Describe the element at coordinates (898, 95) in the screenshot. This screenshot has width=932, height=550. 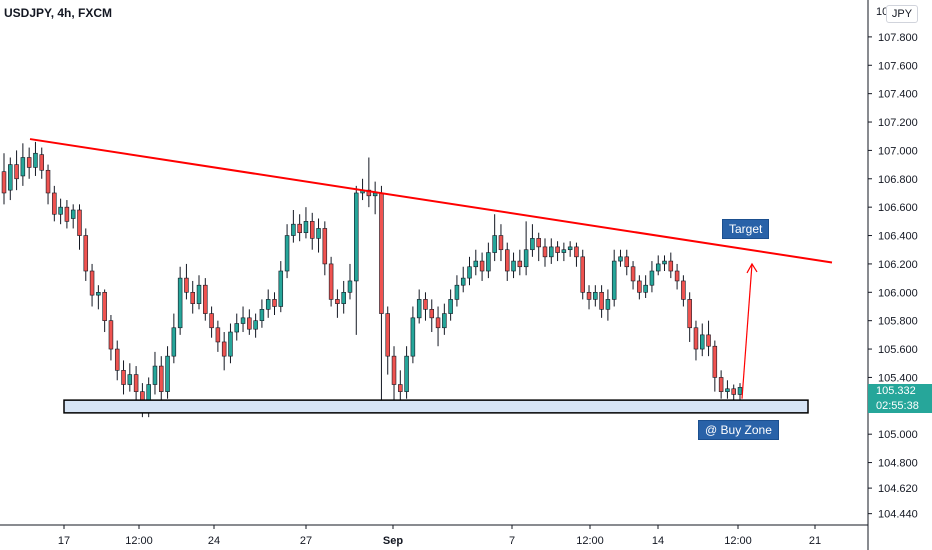
I see `y-tick-label: 107.400` at that location.